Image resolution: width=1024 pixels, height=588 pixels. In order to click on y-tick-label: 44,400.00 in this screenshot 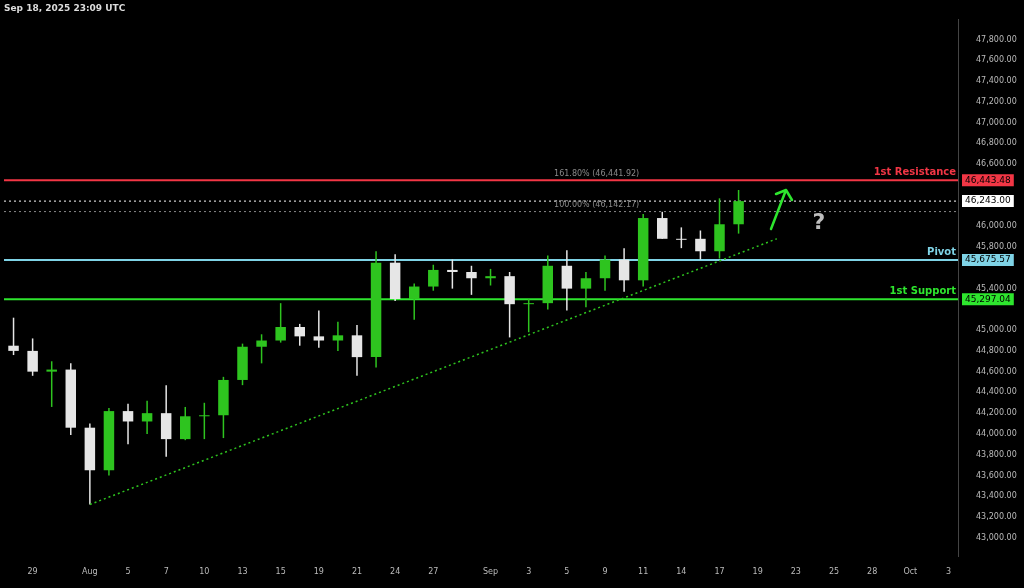, I will do `click(996, 392)`.